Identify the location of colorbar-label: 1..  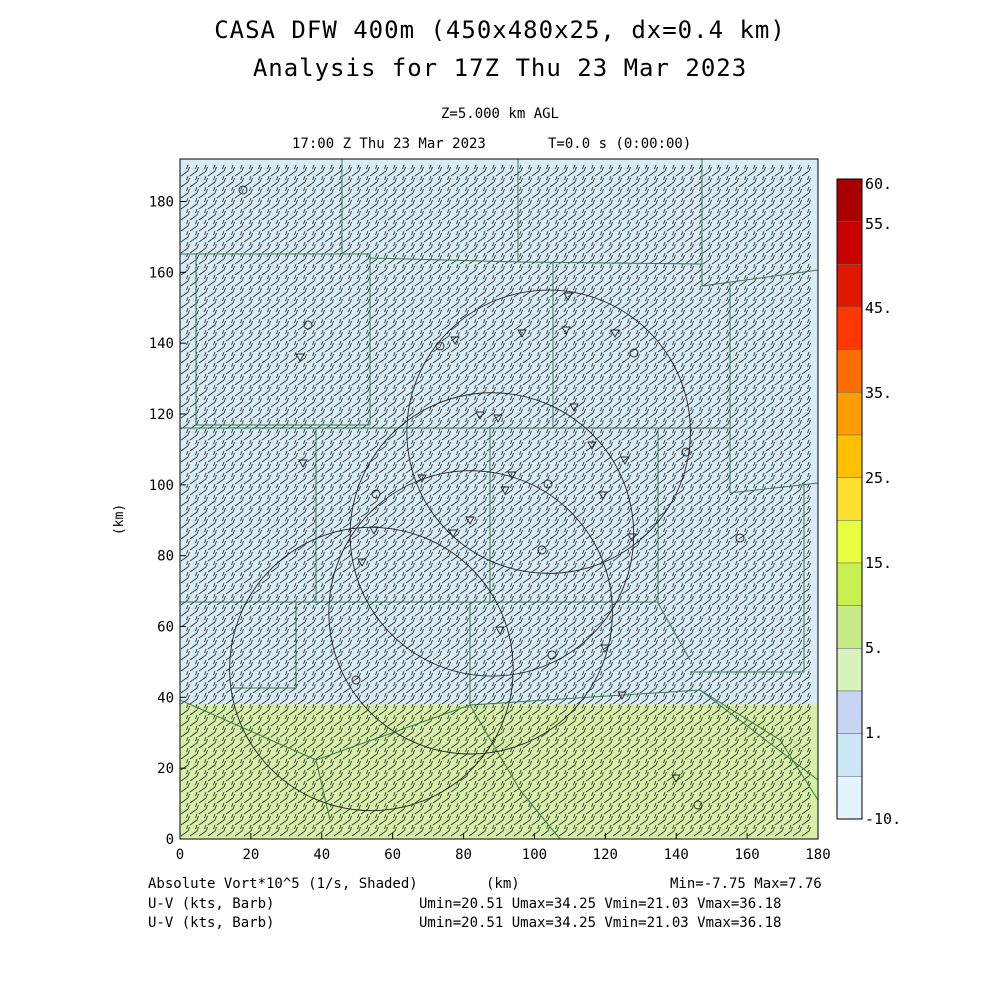
(874, 733).